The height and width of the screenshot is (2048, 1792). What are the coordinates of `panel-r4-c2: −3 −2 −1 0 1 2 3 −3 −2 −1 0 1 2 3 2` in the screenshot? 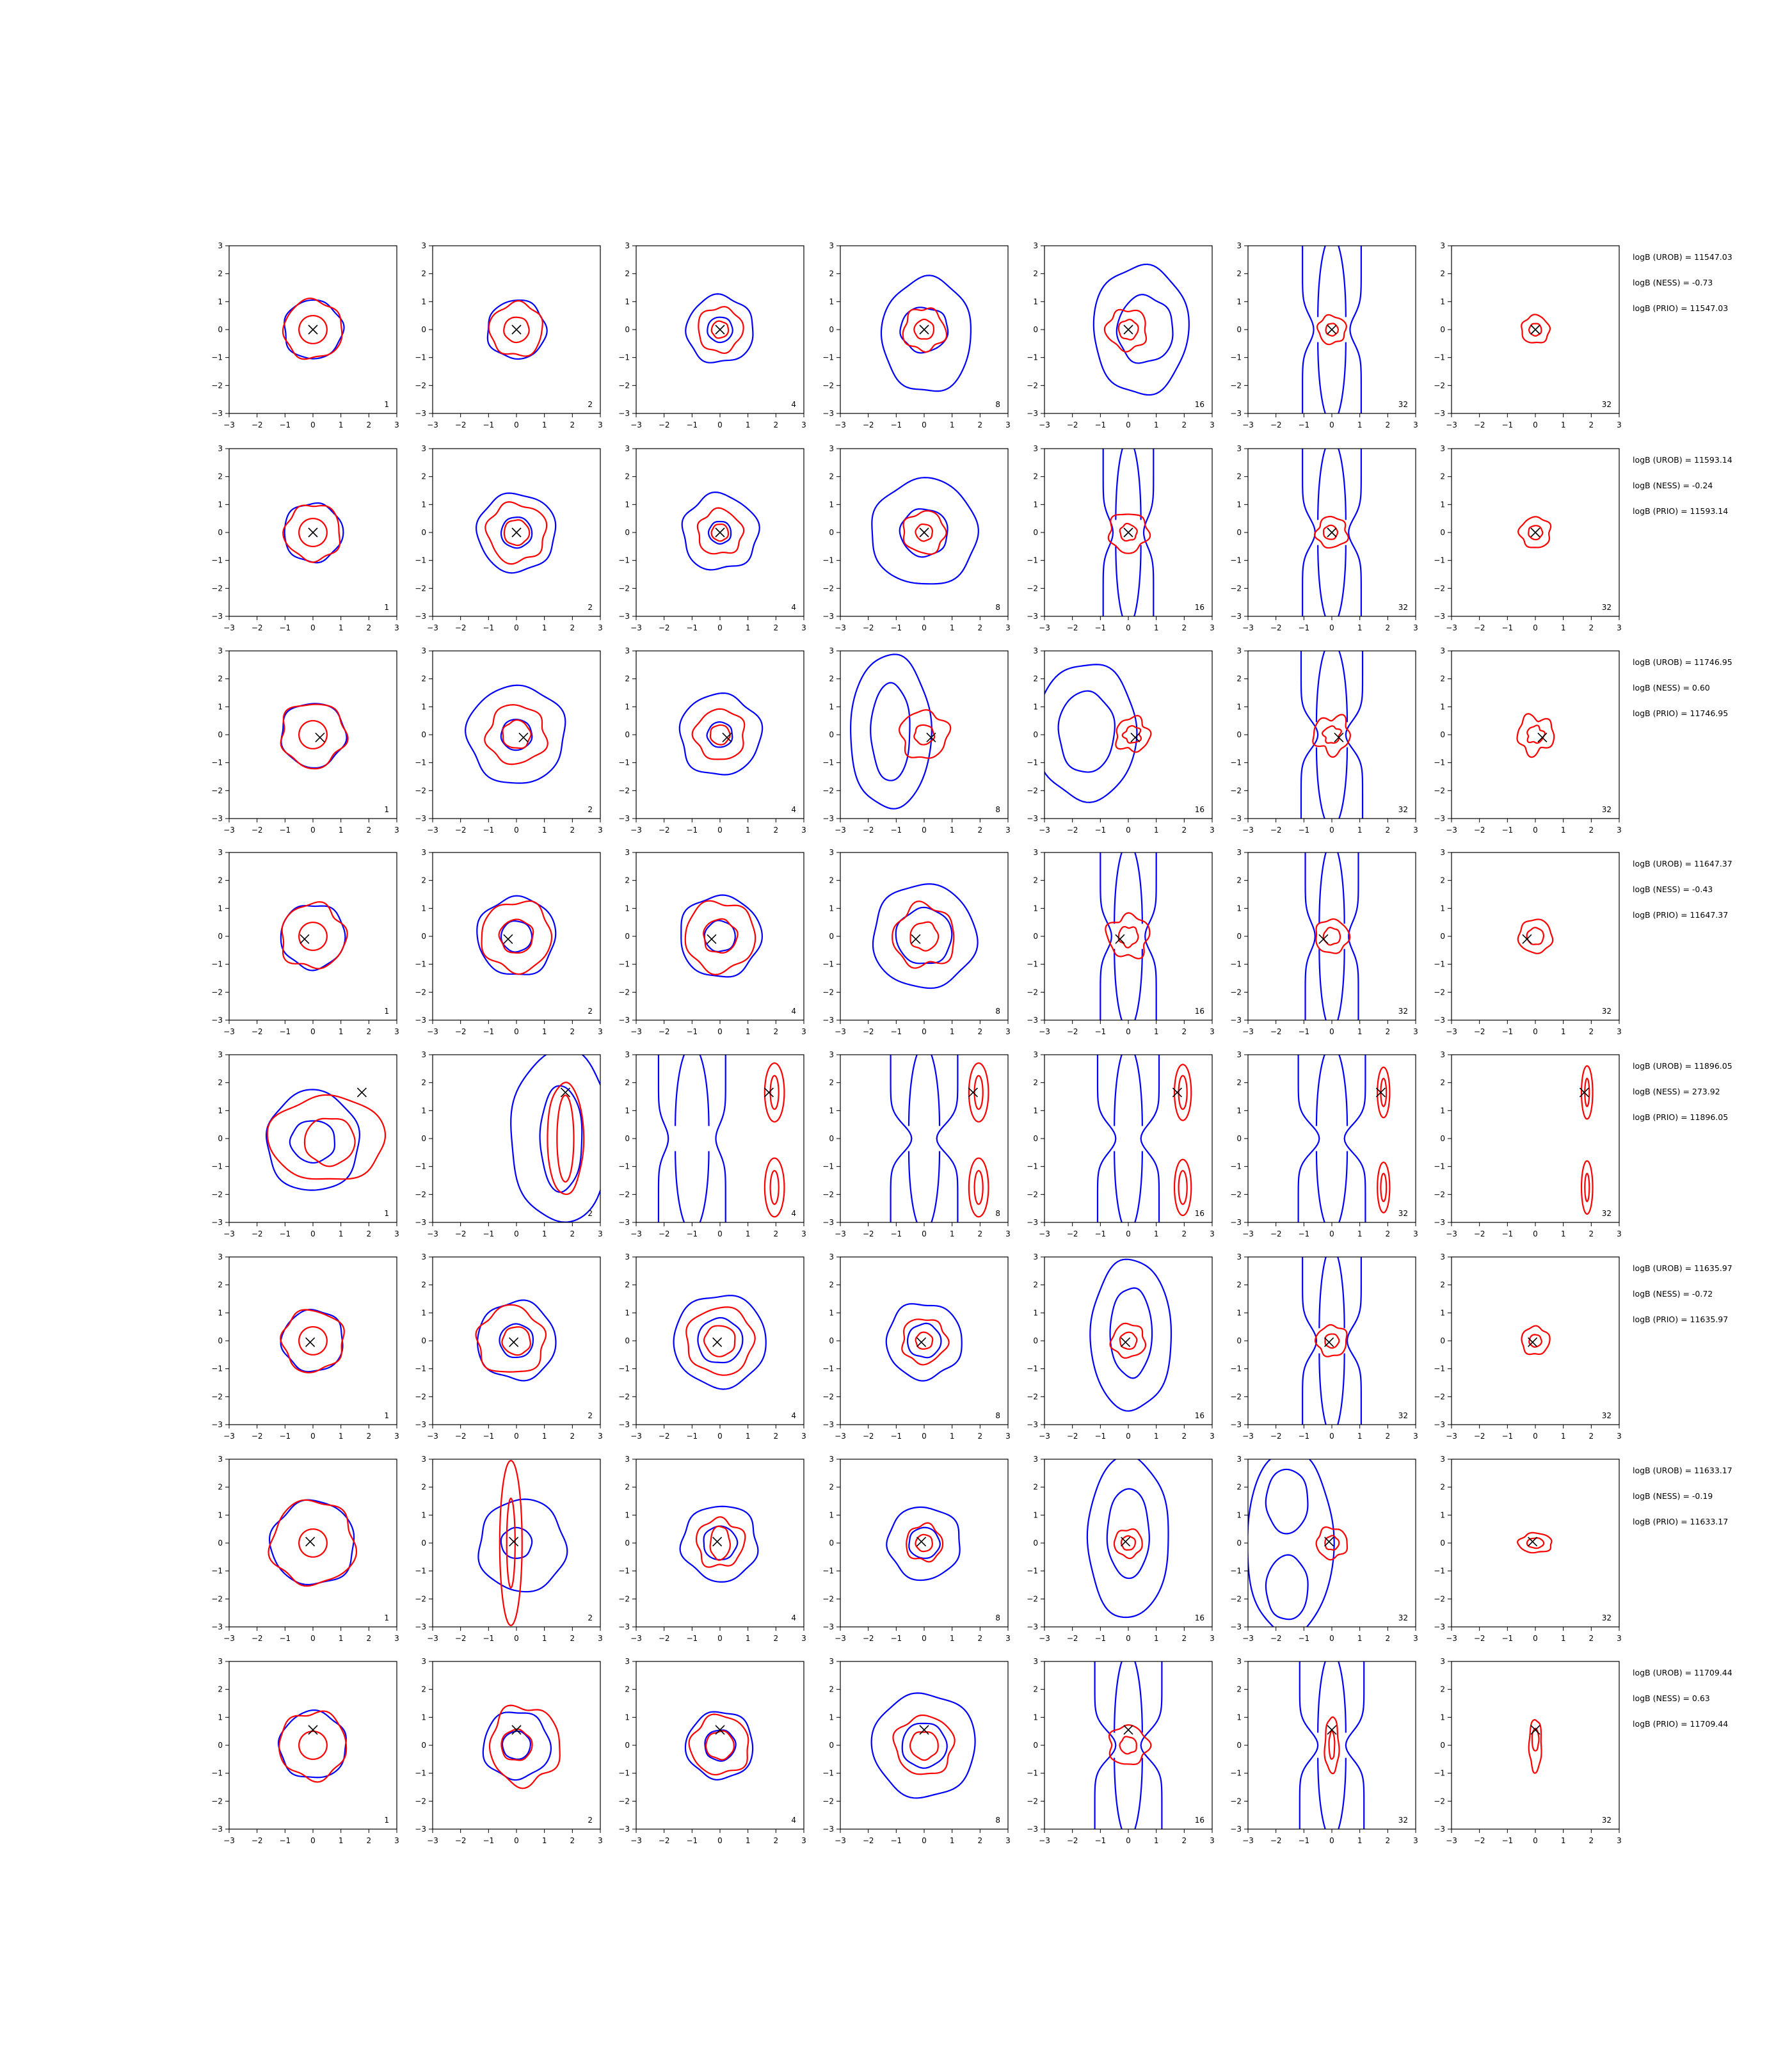 It's located at (509, 942).